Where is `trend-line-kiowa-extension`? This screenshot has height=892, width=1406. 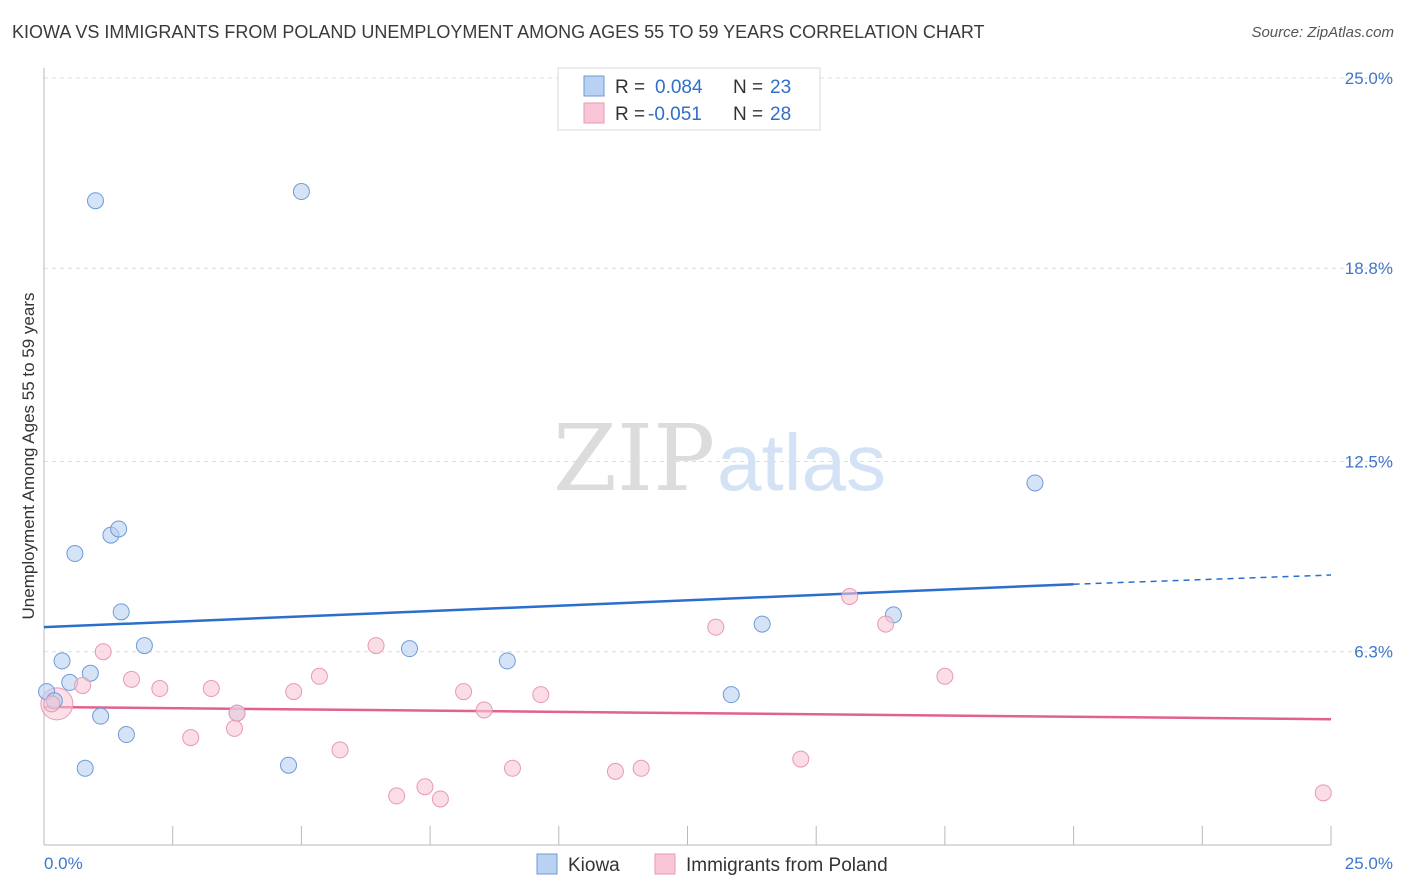 trend-line-kiowa-extension is located at coordinates (1202, 579).